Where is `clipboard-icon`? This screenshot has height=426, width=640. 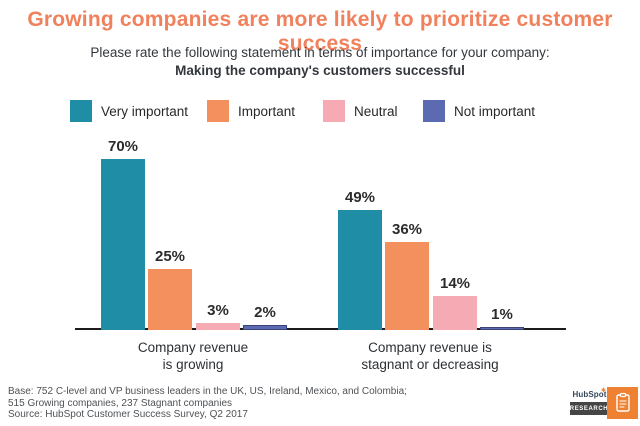
clipboard-icon is located at coordinates (622, 403).